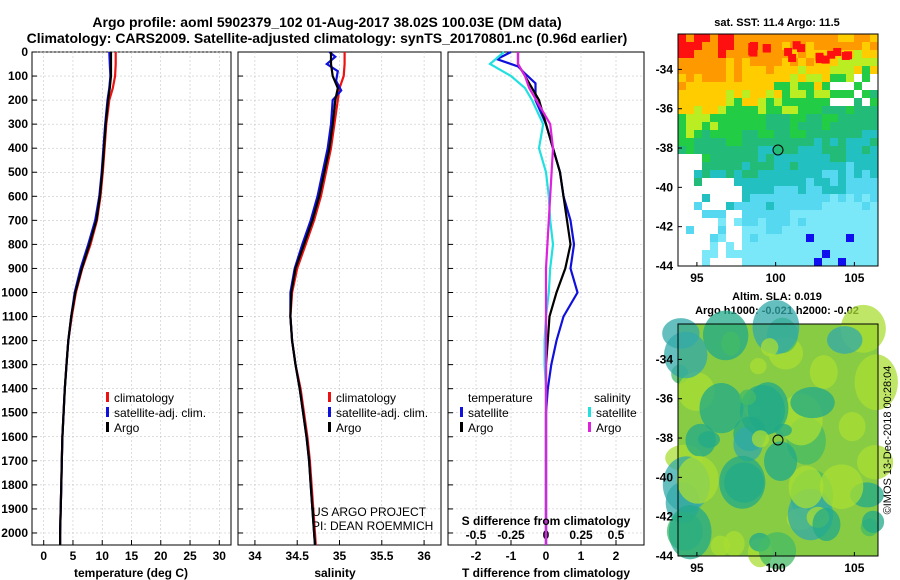 This screenshot has width=900, height=580. What do you see at coordinates (156, 413) in the screenshot?
I see `temperature-legend: climatology satellite-adj. clim. Argo` at bounding box center [156, 413].